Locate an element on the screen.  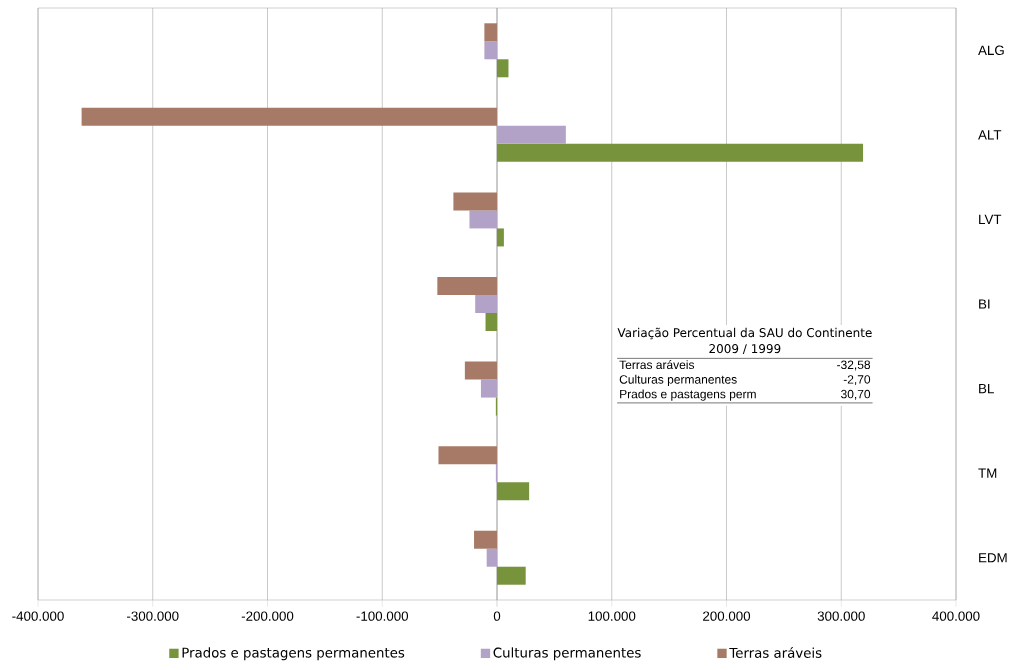
y-tick-label: LVT is located at coordinates (990, 219).